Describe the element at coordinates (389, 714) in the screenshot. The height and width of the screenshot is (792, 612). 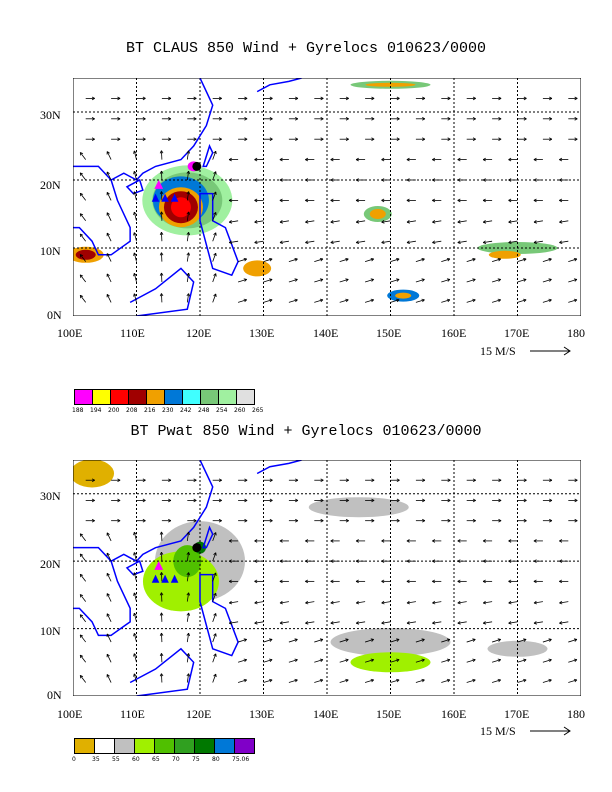
I see `panel2-lon-label: 150E` at that location.